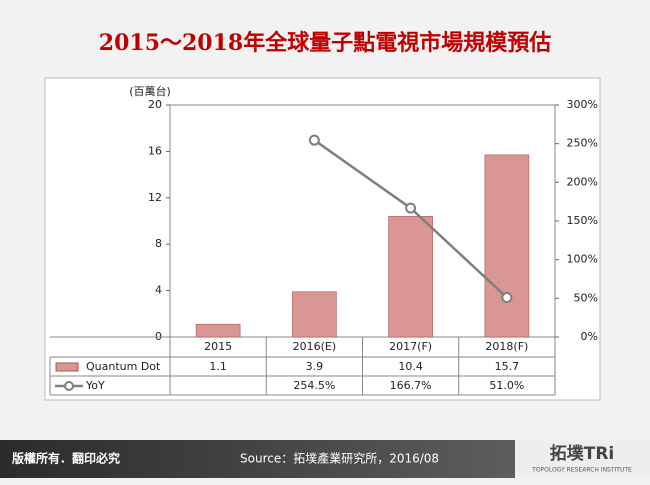 The width and height of the screenshot is (650, 485). Describe the element at coordinates (218, 366) in the screenshot. I see `table-value: 1.1` at that location.